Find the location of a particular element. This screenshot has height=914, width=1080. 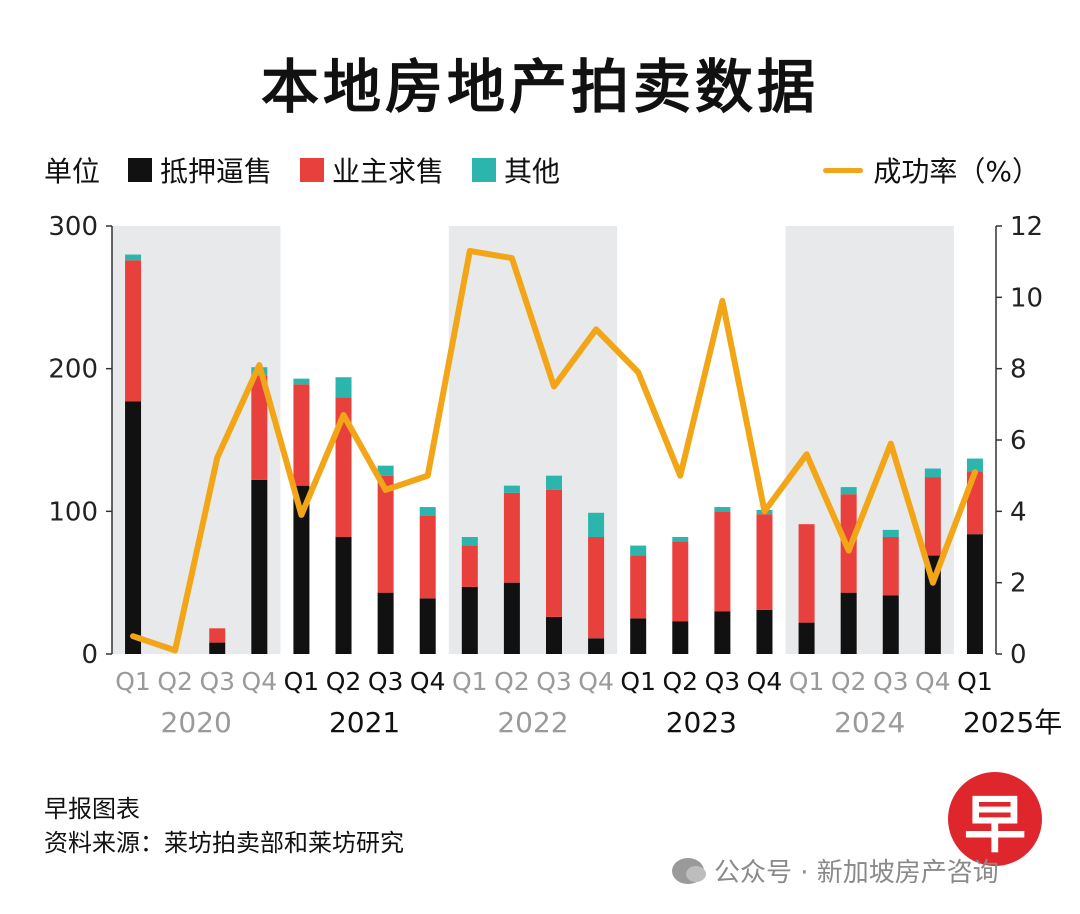

year-label: 2021 is located at coordinates (364, 722).